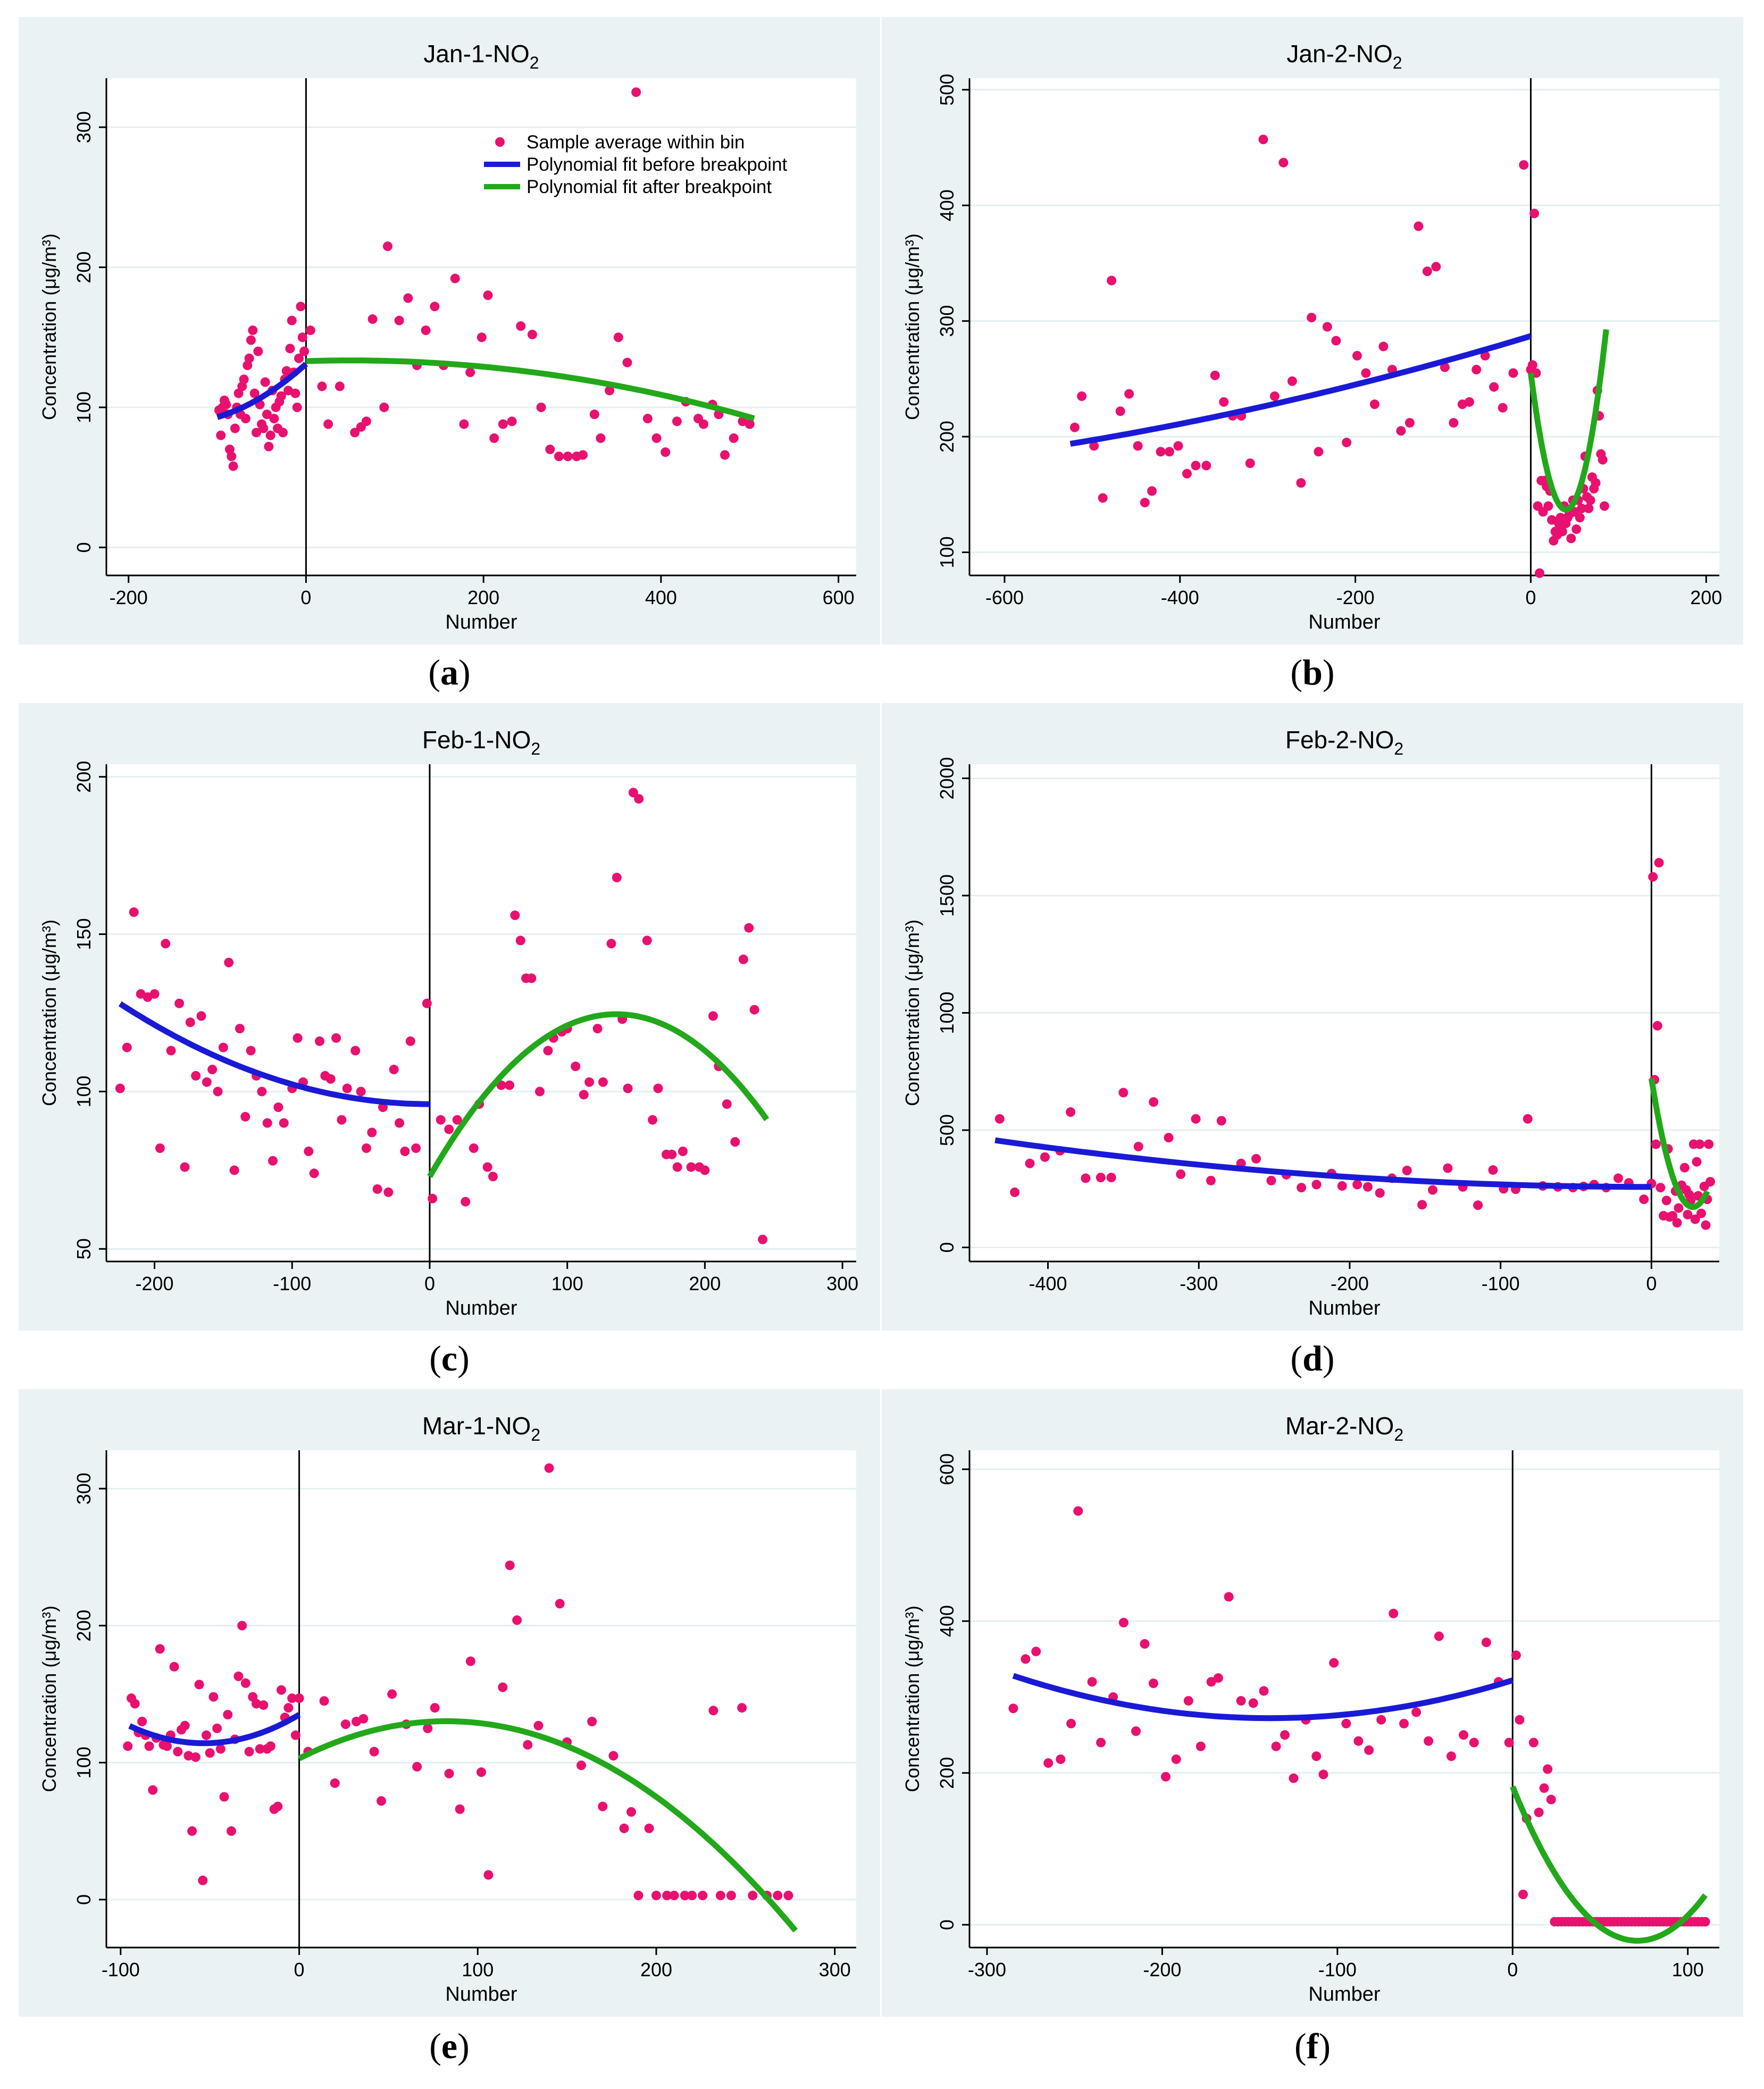 This screenshot has height=2089, width=1764. I want to click on x-tick-label: 300, so click(835, 1970).